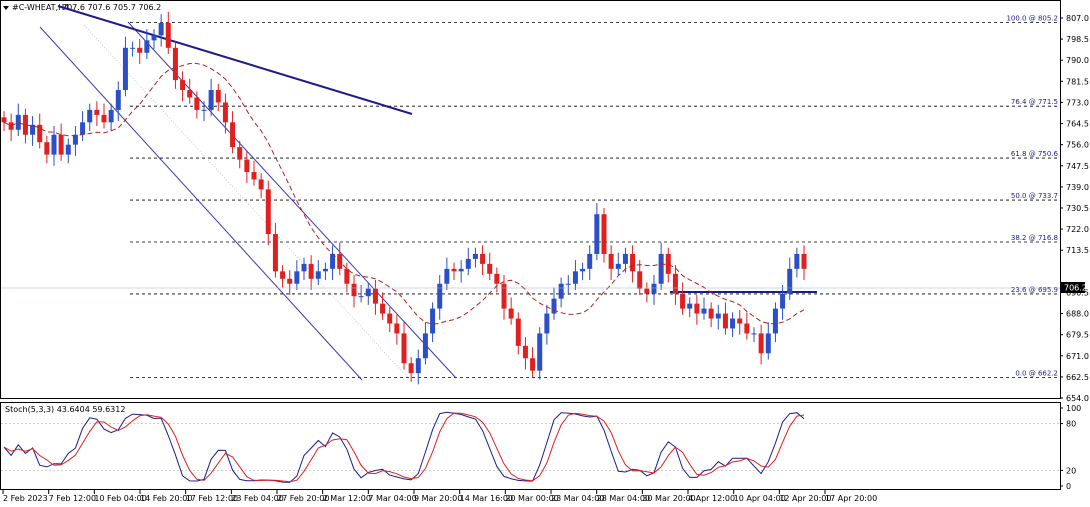  Describe the element at coordinates (1077, 187) in the screenshot. I see `price-tick-label: 739.0` at that location.